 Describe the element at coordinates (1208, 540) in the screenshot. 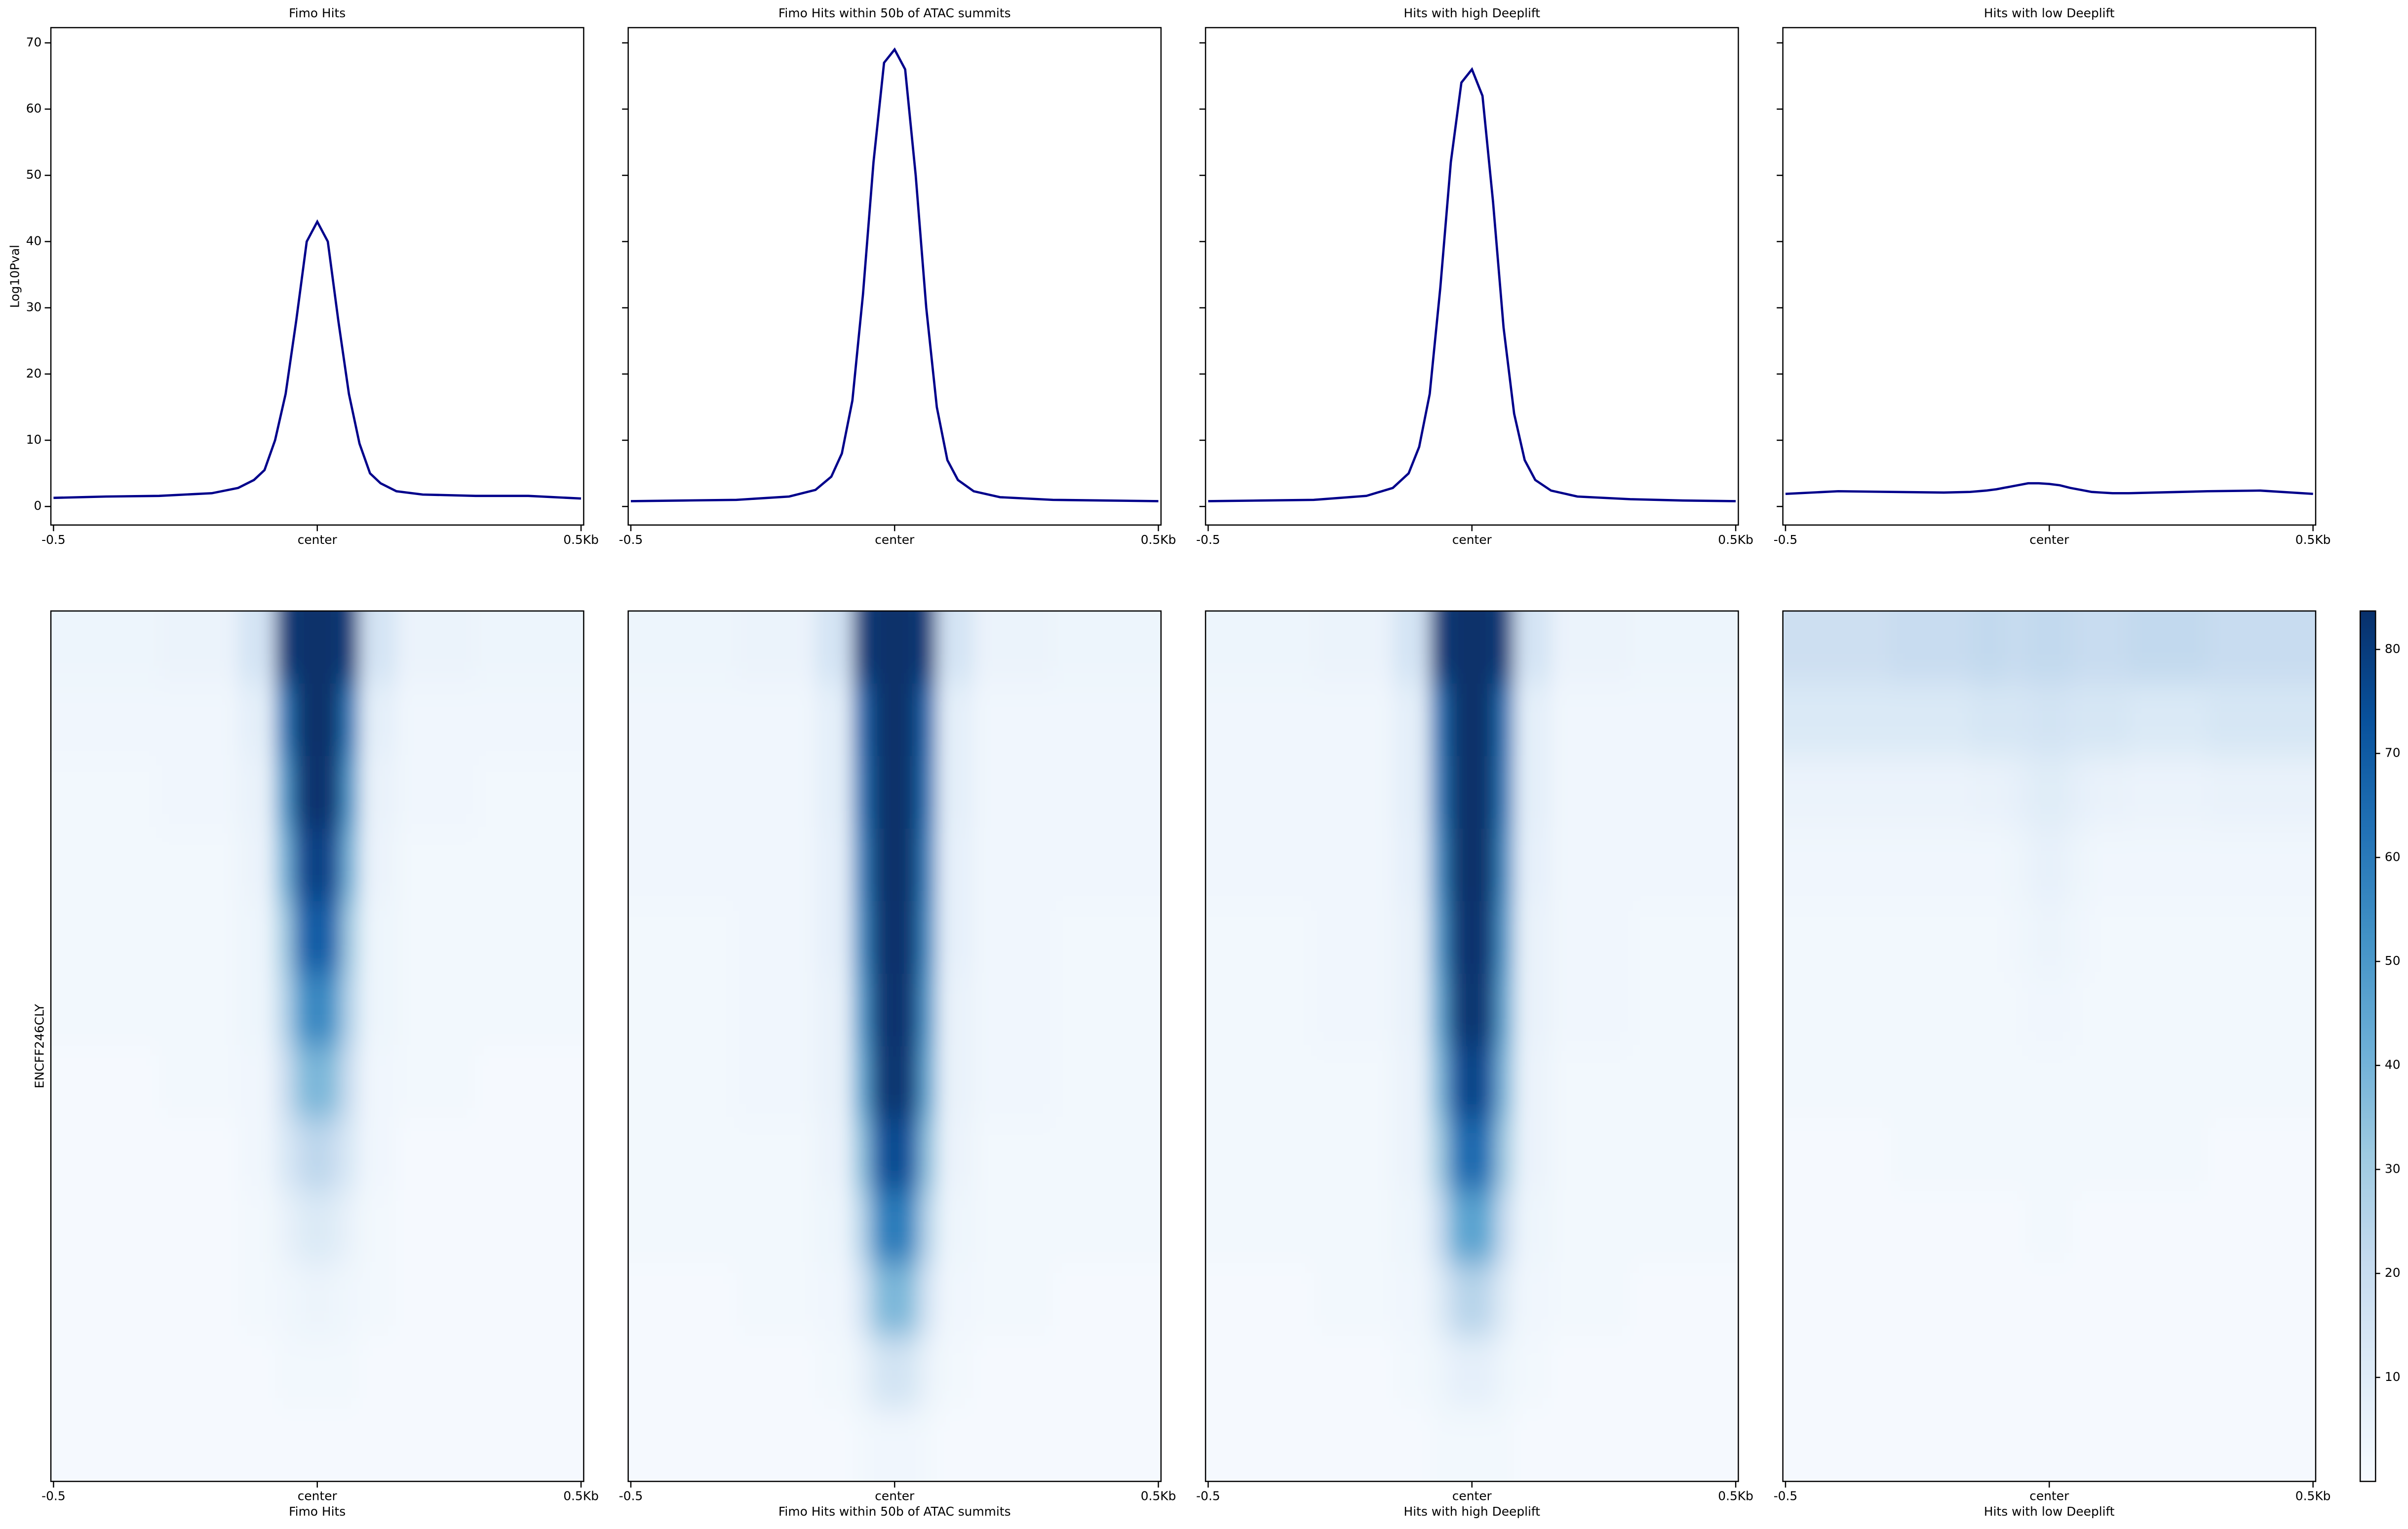

I see `x-tick-label: -0.5` at that location.